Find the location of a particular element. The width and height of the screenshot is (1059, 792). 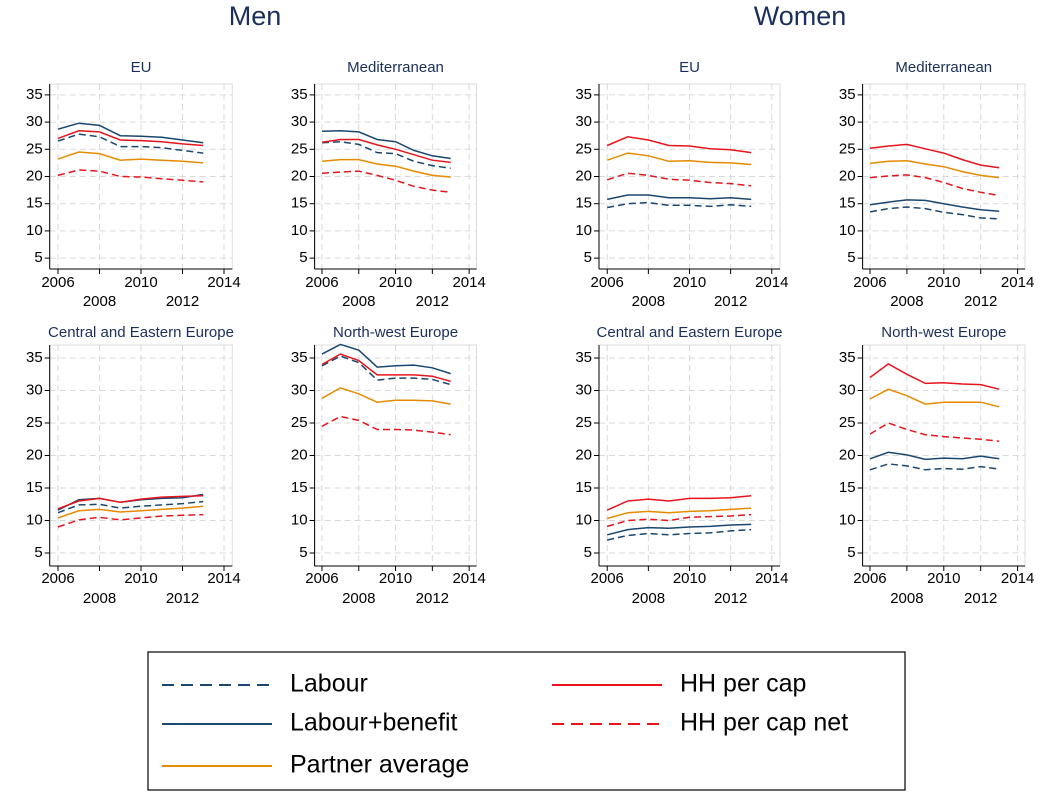

panel-title: North-west Europe is located at coordinates (395, 332).